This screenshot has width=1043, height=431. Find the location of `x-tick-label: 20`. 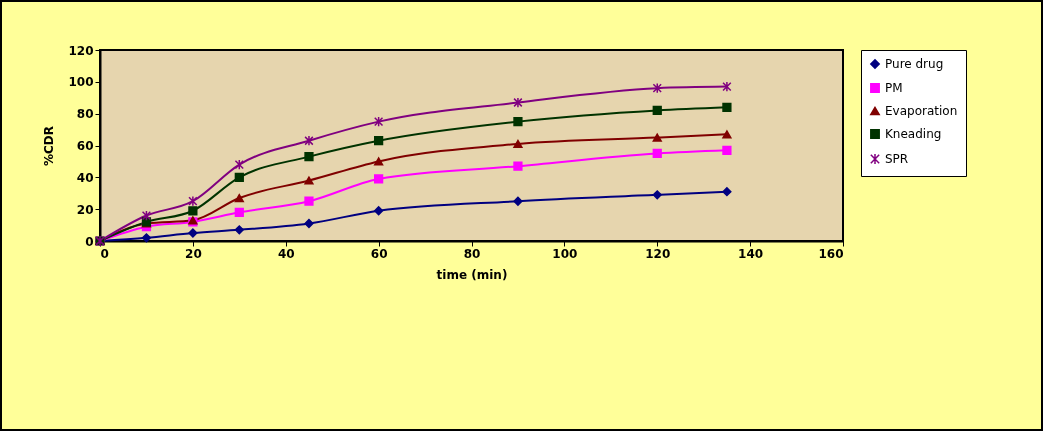

x-tick-label: 20 is located at coordinates (193, 253).